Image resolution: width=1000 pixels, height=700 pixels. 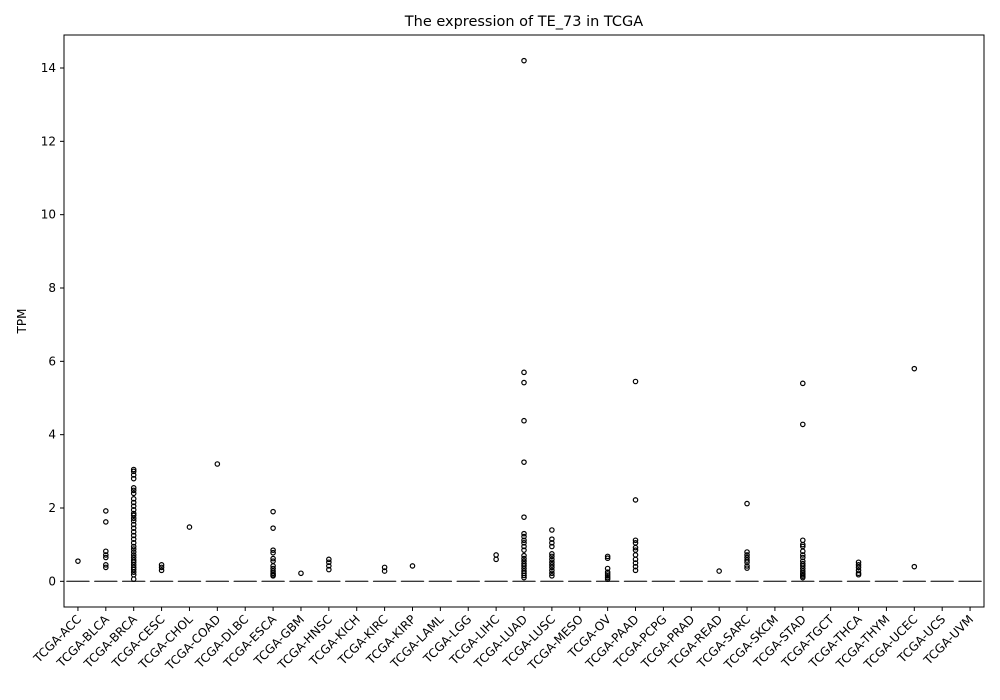 I want to click on y-tick-label: 14, so click(x=48, y=68).